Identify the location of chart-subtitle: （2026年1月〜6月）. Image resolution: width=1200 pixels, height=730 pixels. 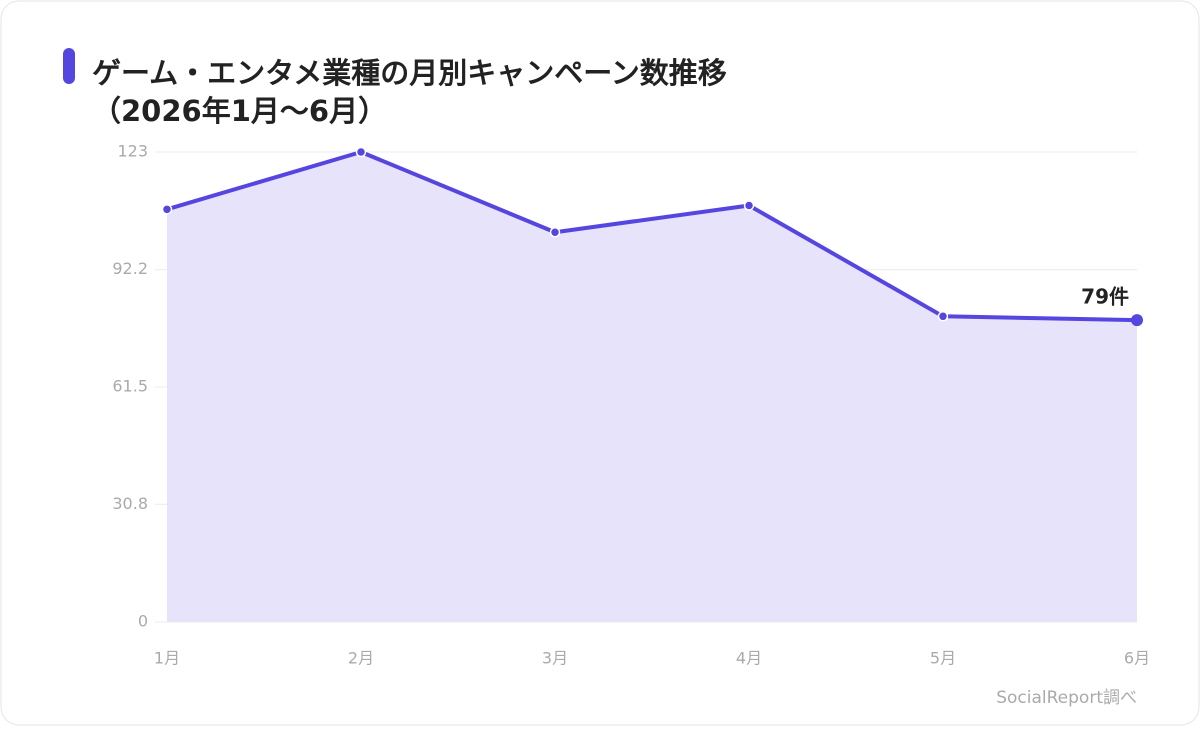
(239, 111).